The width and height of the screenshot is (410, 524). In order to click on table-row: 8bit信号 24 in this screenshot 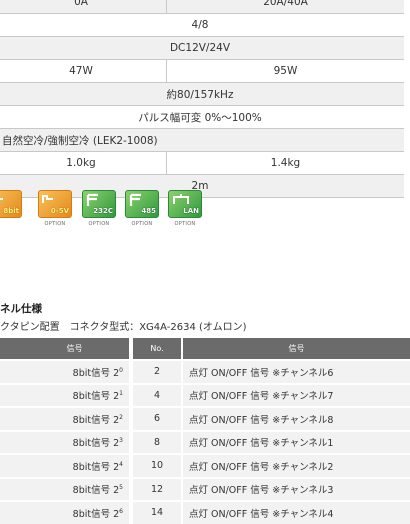, I will do `click(64, 465)`.